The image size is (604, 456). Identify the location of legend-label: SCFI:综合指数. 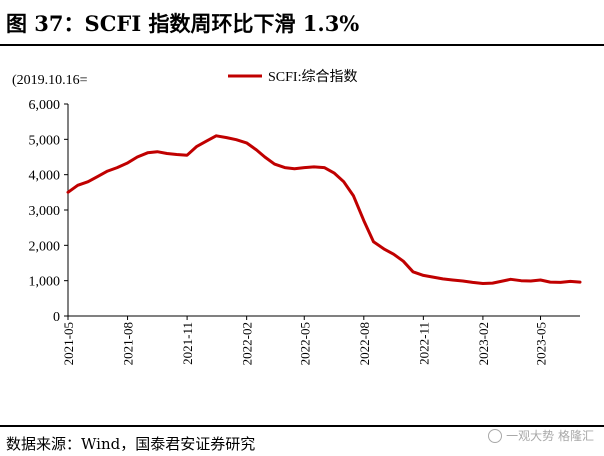
(312, 77).